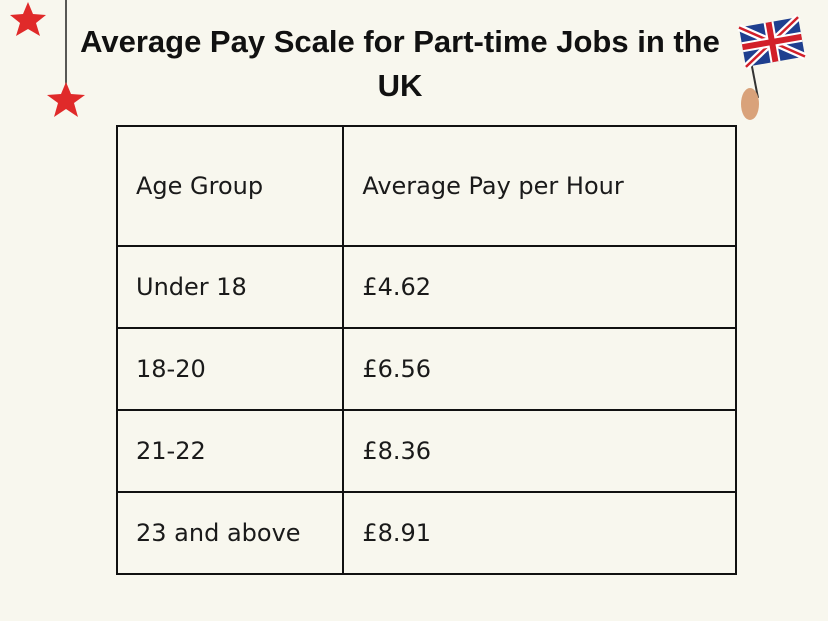 Image resolution: width=828 pixels, height=621 pixels. I want to click on table-row: 23 and above £8.91, so click(426, 533).